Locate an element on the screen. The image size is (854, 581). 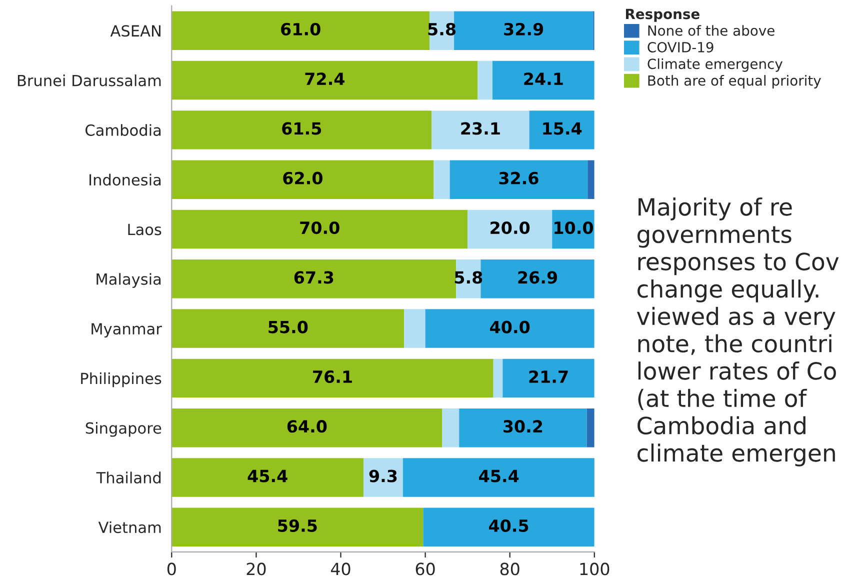
text: Majority of re governments responses to Cov change equally. viewed as a very note, the countri lower rates of Co (at the time of Cambodia and climate emergen is located at coordinates (737, 332).